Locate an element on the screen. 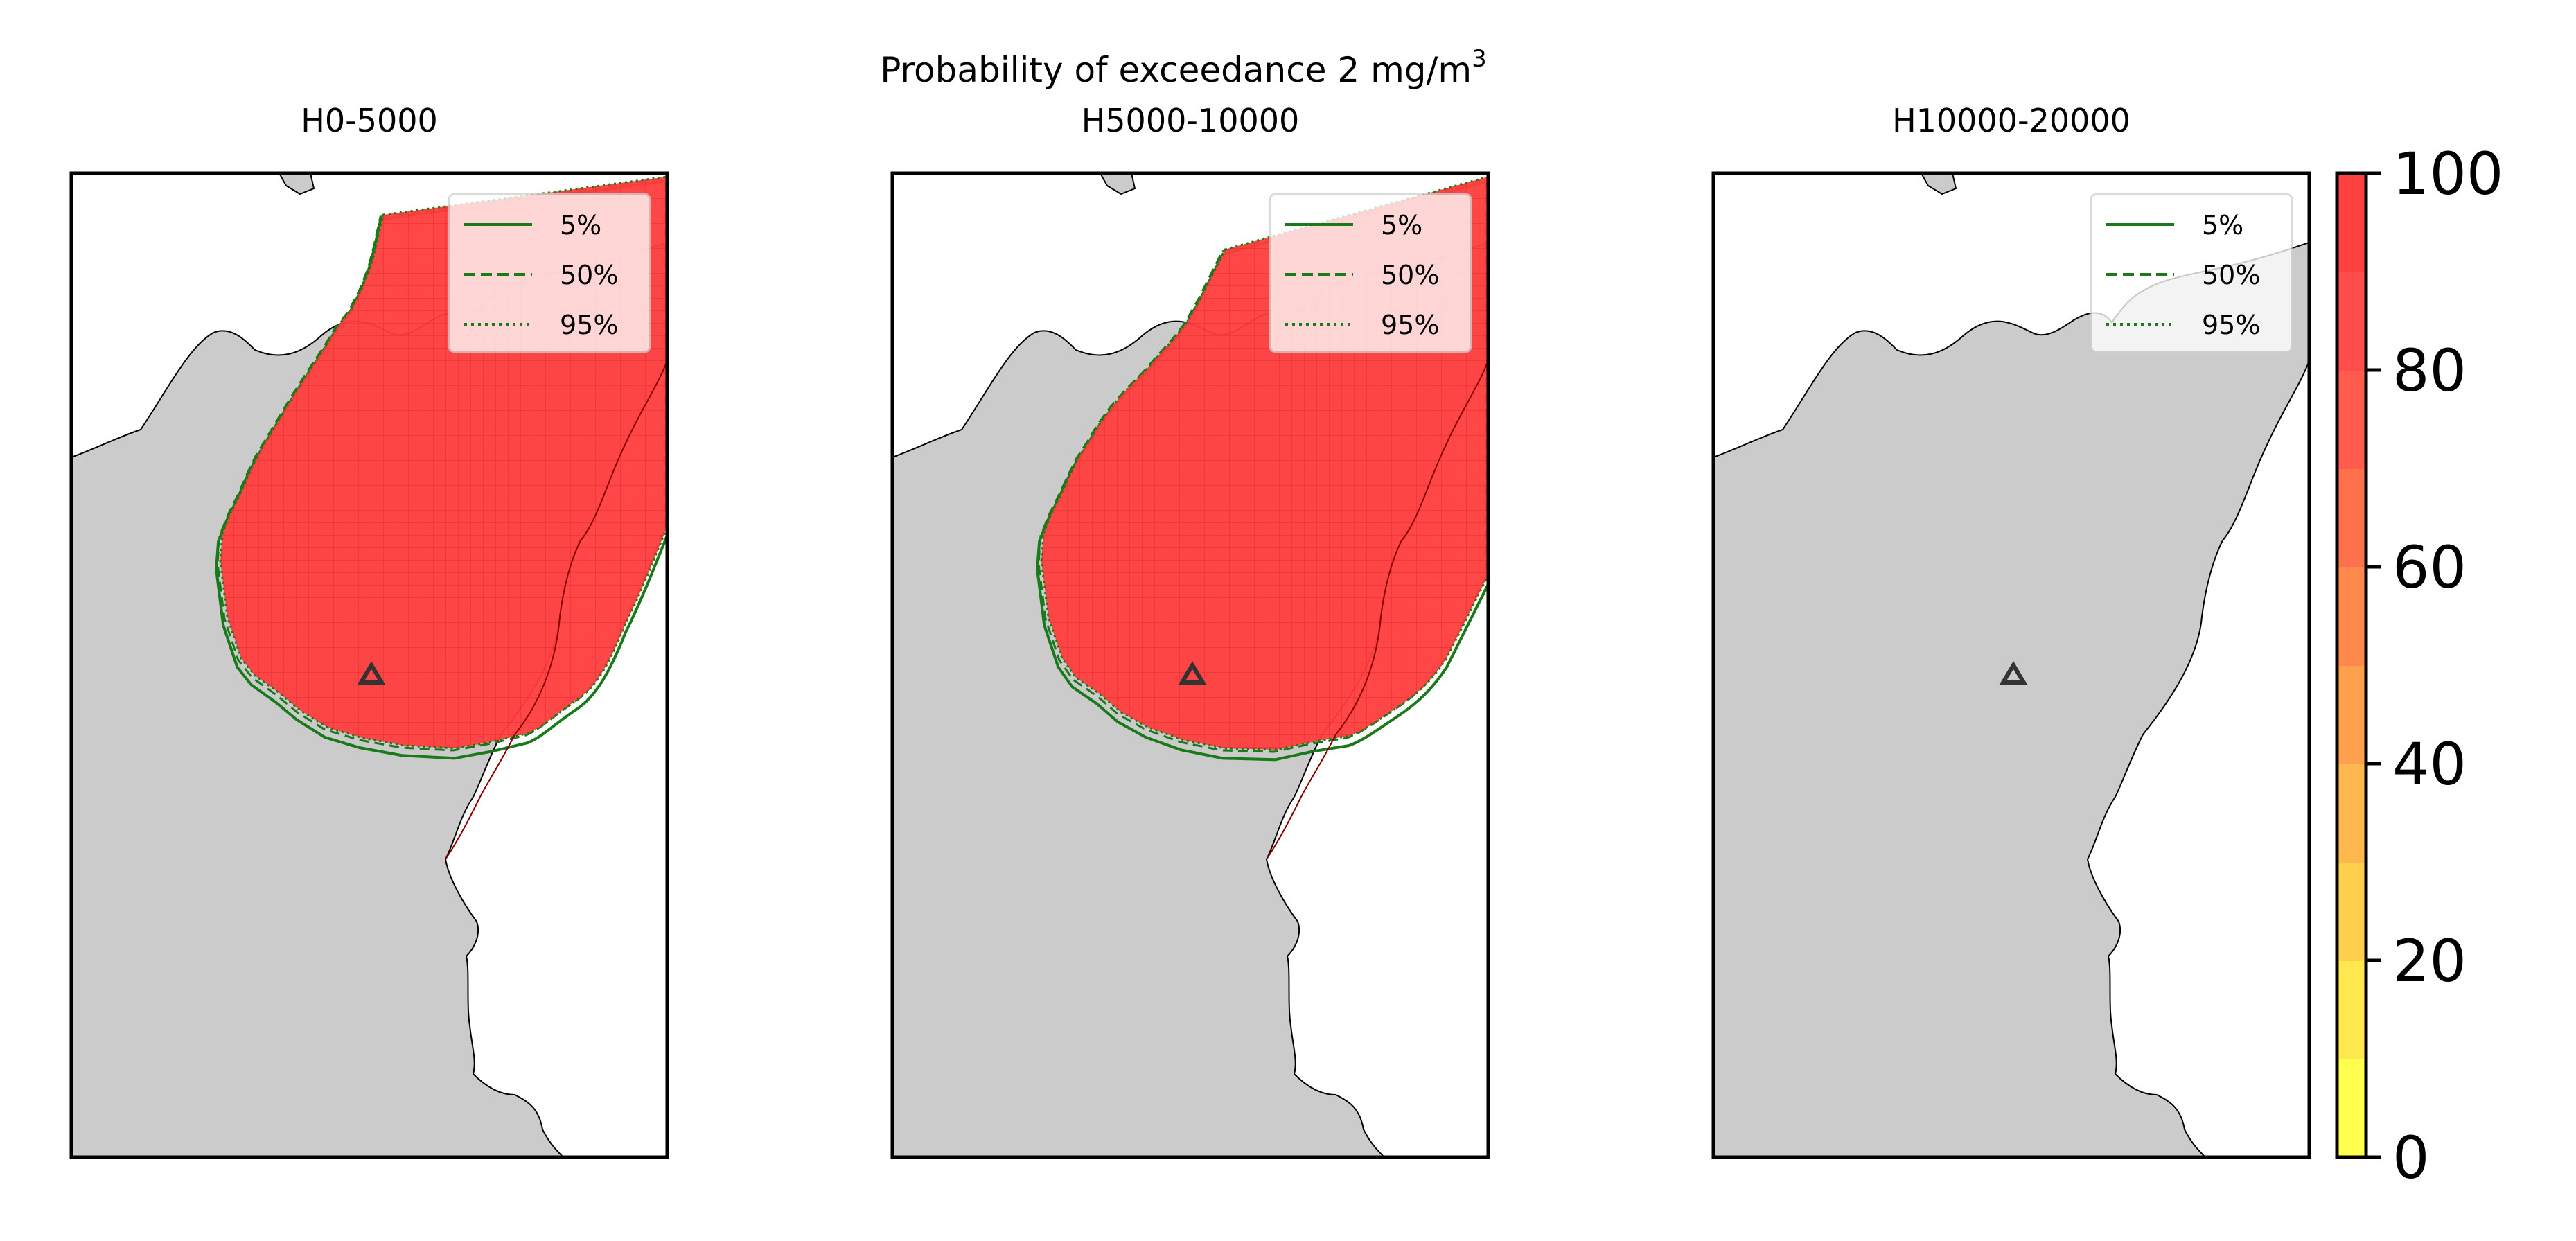 The height and width of the screenshot is (1241, 2576). contour-50pct is located at coordinates (441, 464).